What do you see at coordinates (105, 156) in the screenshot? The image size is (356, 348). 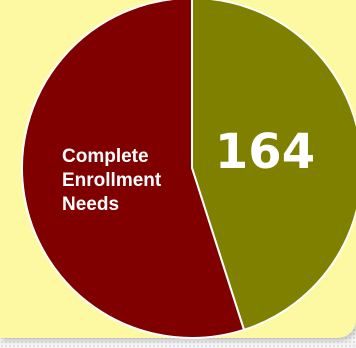 I see `slice-label-line-1: Complete` at bounding box center [105, 156].